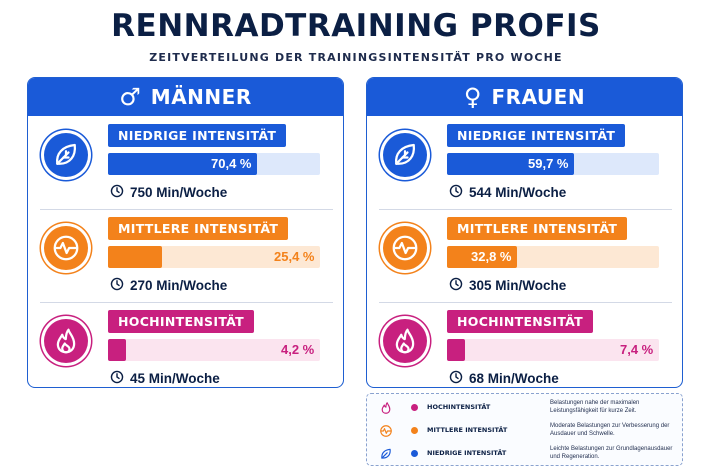 The image size is (712, 475). I want to click on intensity-row-high: HOCHINTENSITÄT 4,2 % 45 Min/Woche, so click(185, 345).